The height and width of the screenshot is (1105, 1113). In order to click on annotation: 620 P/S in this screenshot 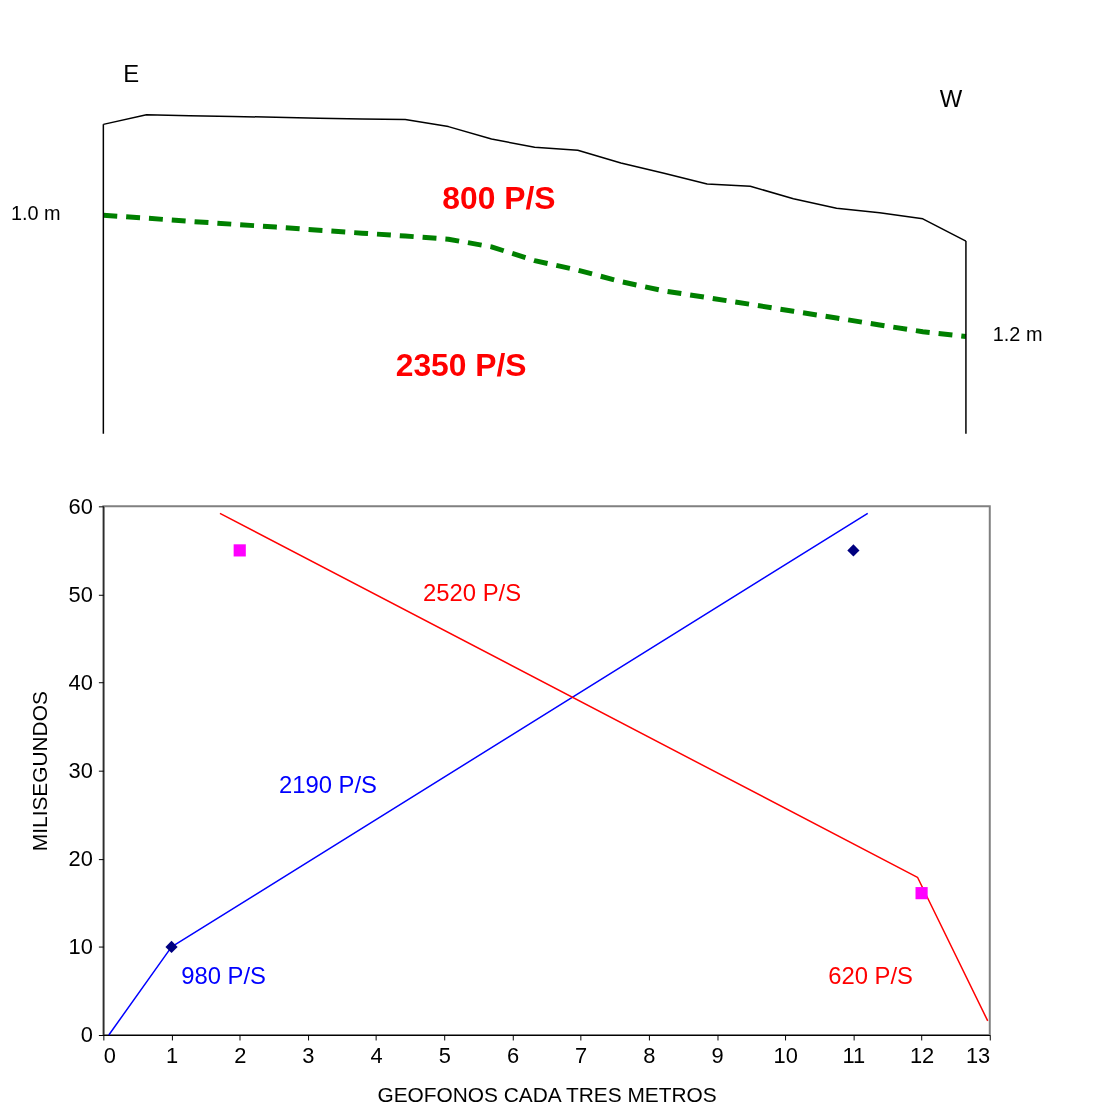, I will do `click(870, 976)`.